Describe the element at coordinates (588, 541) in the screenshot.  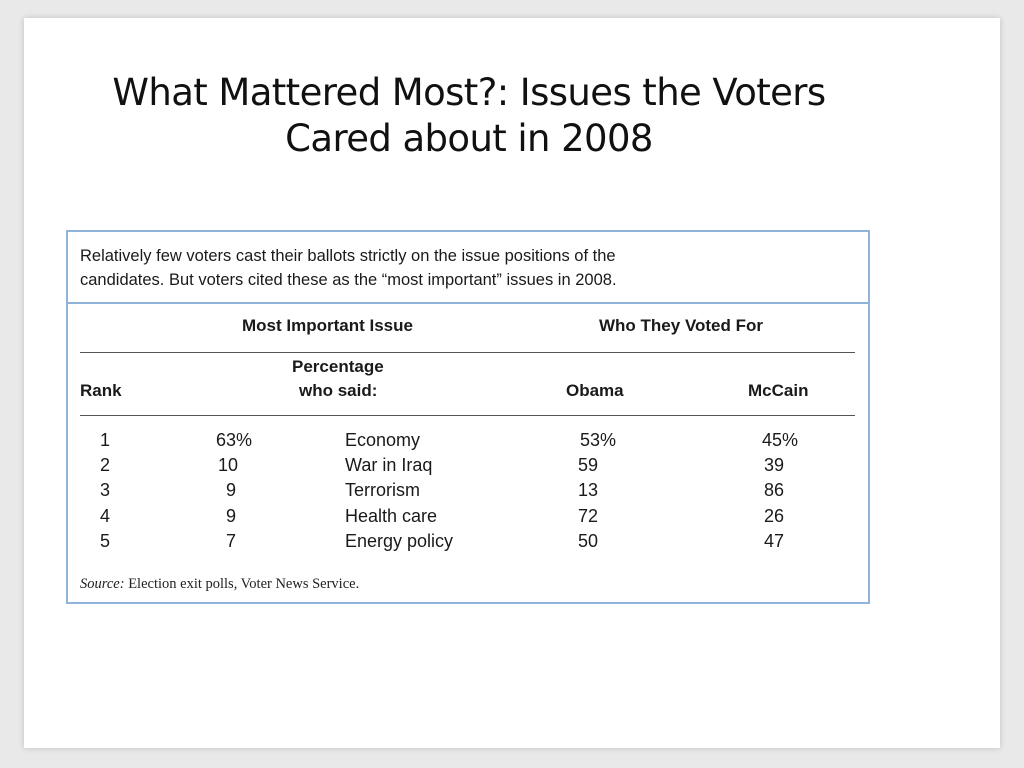
I see `cell-obama: 50` at that location.